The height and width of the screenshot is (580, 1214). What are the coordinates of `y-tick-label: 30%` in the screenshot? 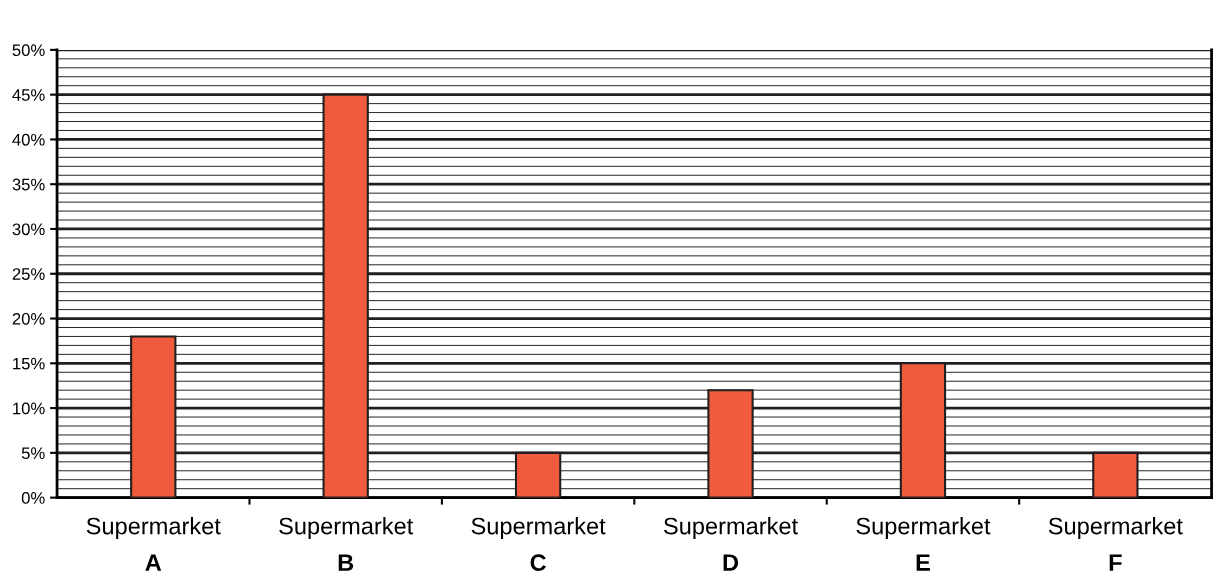 It's located at (28, 229).